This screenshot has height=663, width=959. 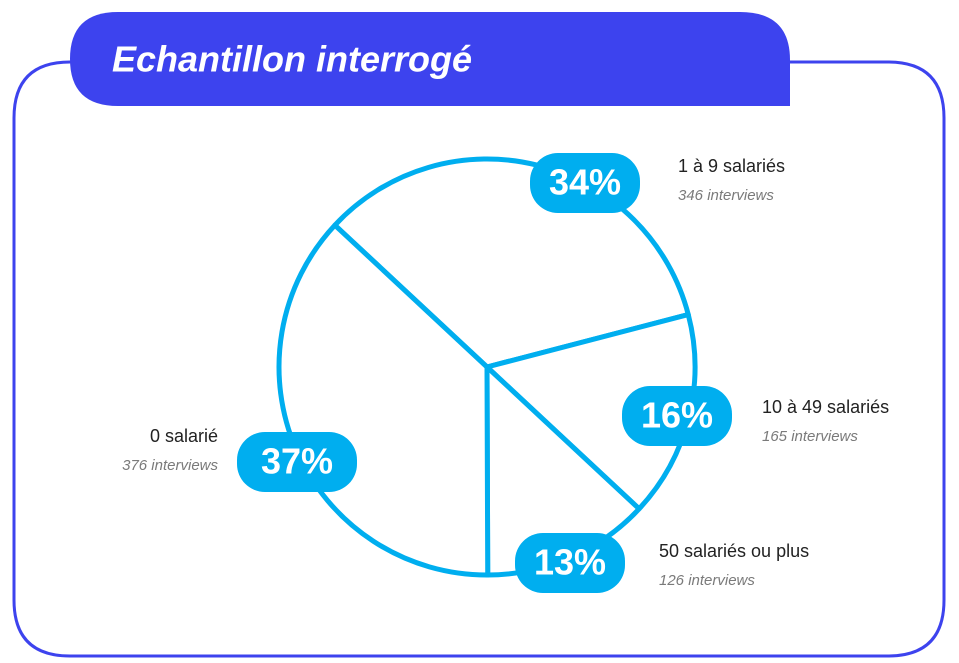 I want to click on value-label: 37%, so click(x=297, y=461).